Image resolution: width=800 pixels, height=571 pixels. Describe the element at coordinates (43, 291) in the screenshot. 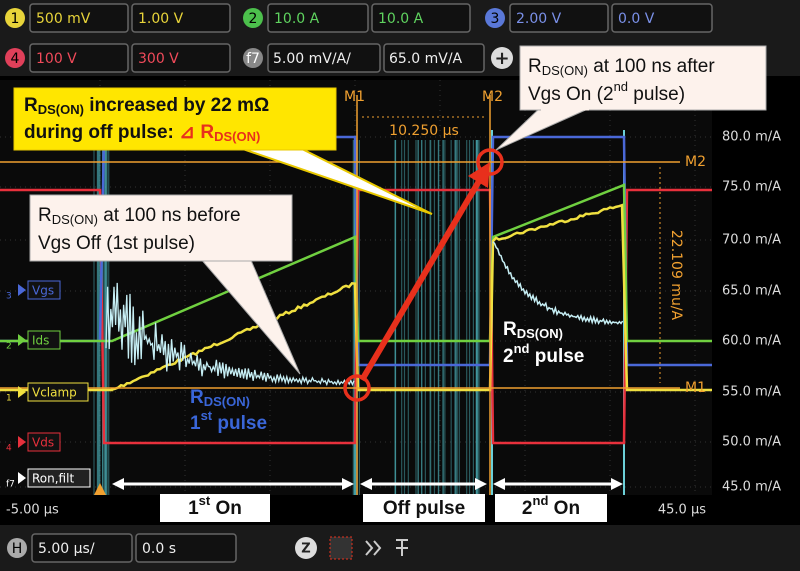

I see `channel-name: Vgs` at that location.